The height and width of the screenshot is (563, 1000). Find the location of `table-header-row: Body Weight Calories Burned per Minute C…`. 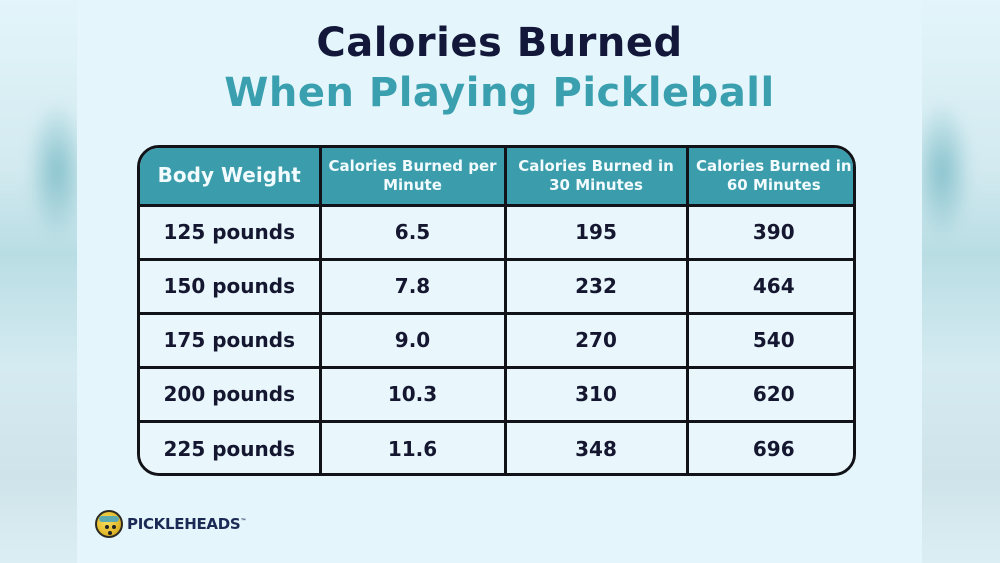

table-header-row: Body Weight Calories Burned per Minute C… is located at coordinates (496, 177).